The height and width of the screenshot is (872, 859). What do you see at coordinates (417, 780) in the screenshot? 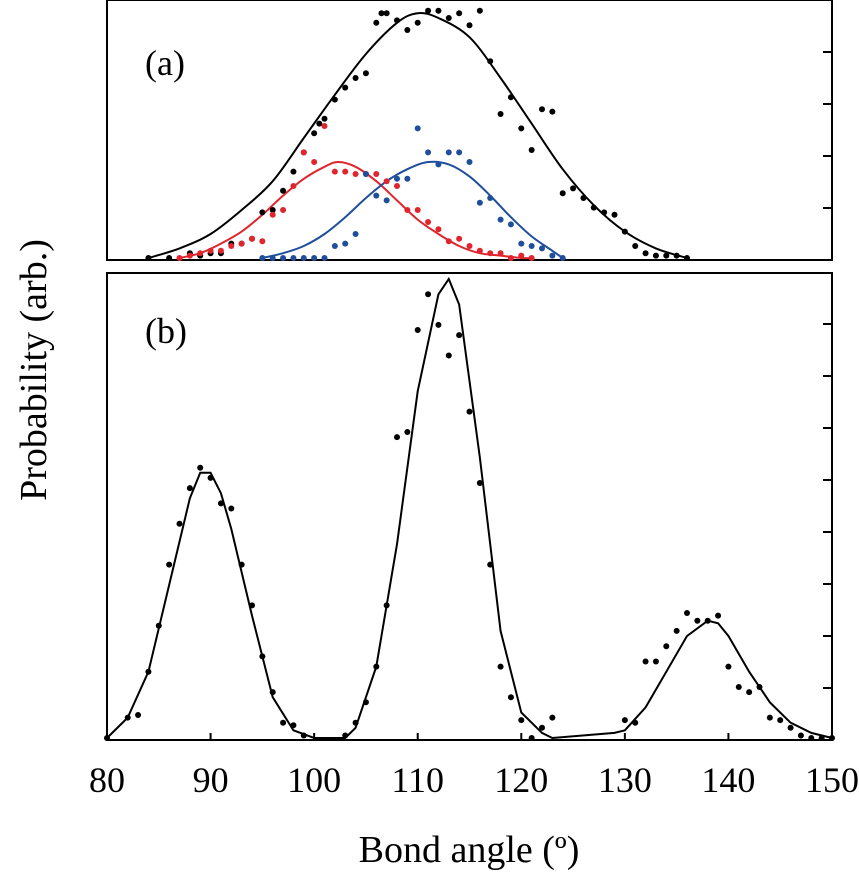
I see `x-tick-label: 110` at bounding box center [417, 780].